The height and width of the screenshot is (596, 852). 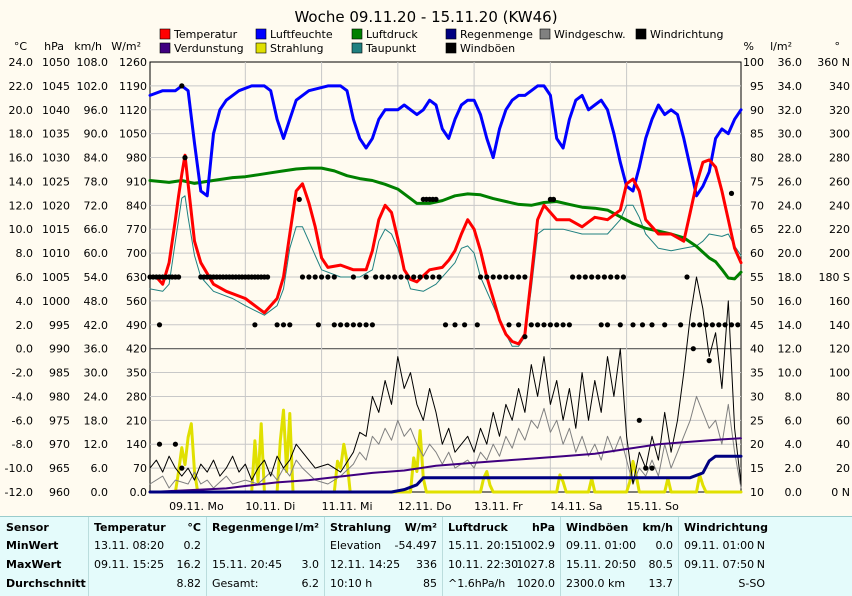 What do you see at coordinates (653, 506) in the screenshot?
I see `x-day-label: 15.11. So` at bounding box center [653, 506].